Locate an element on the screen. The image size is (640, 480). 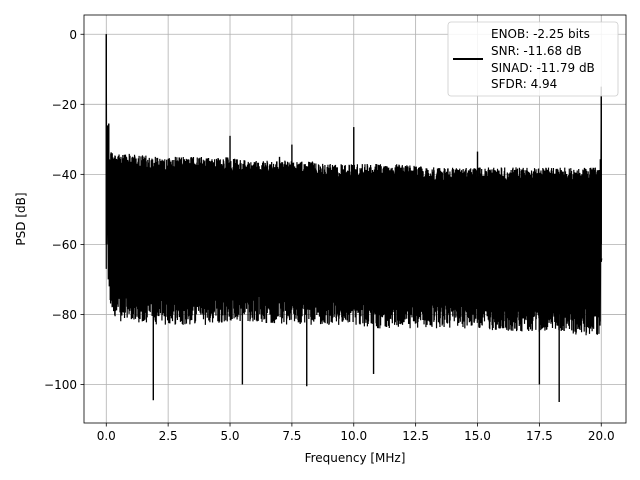
x-tick-label: 0.0 is located at coordinates (106, 436).